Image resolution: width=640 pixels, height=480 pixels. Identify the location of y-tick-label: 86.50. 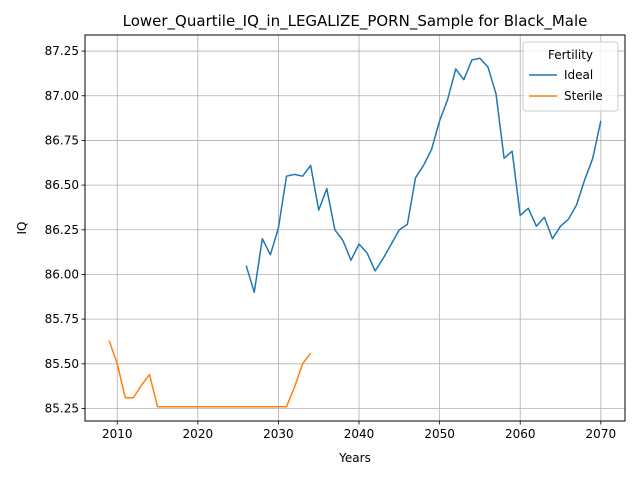
(62, 185).